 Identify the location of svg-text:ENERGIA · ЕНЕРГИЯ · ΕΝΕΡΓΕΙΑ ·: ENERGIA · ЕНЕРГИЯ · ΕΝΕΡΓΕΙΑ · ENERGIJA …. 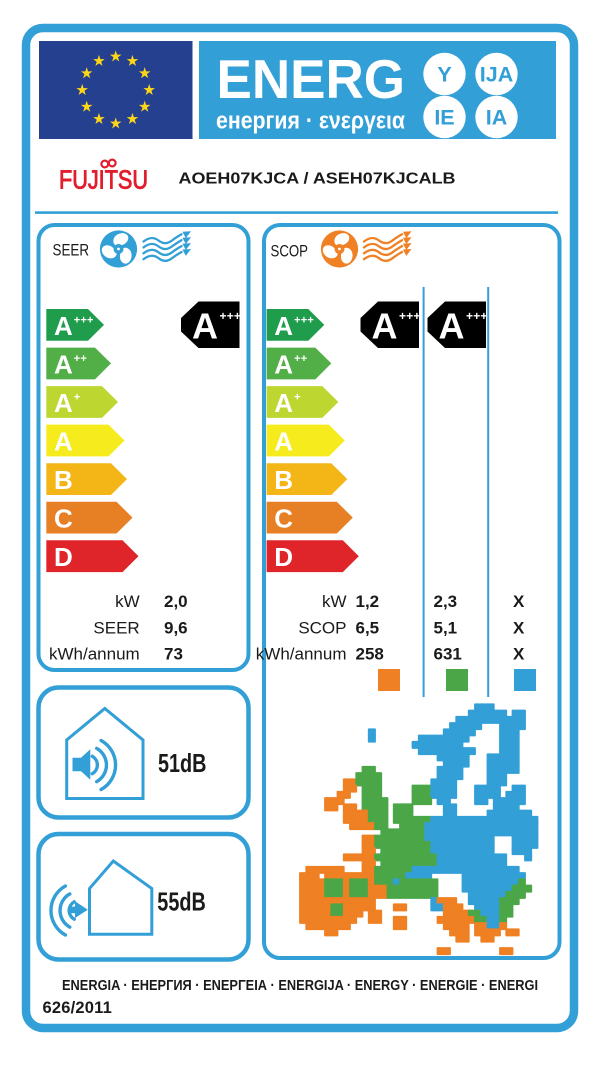
(300, 986).